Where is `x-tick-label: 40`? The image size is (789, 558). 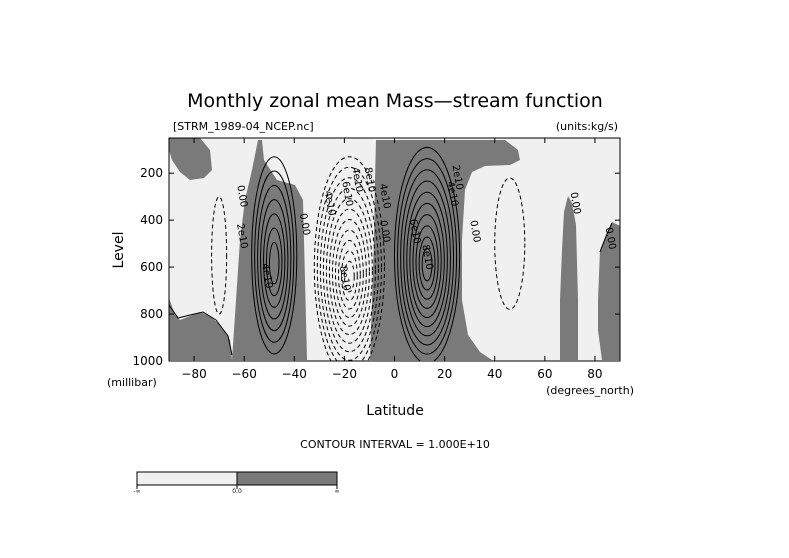 x-tick-label: 40 is located at coordinates (494, 374).